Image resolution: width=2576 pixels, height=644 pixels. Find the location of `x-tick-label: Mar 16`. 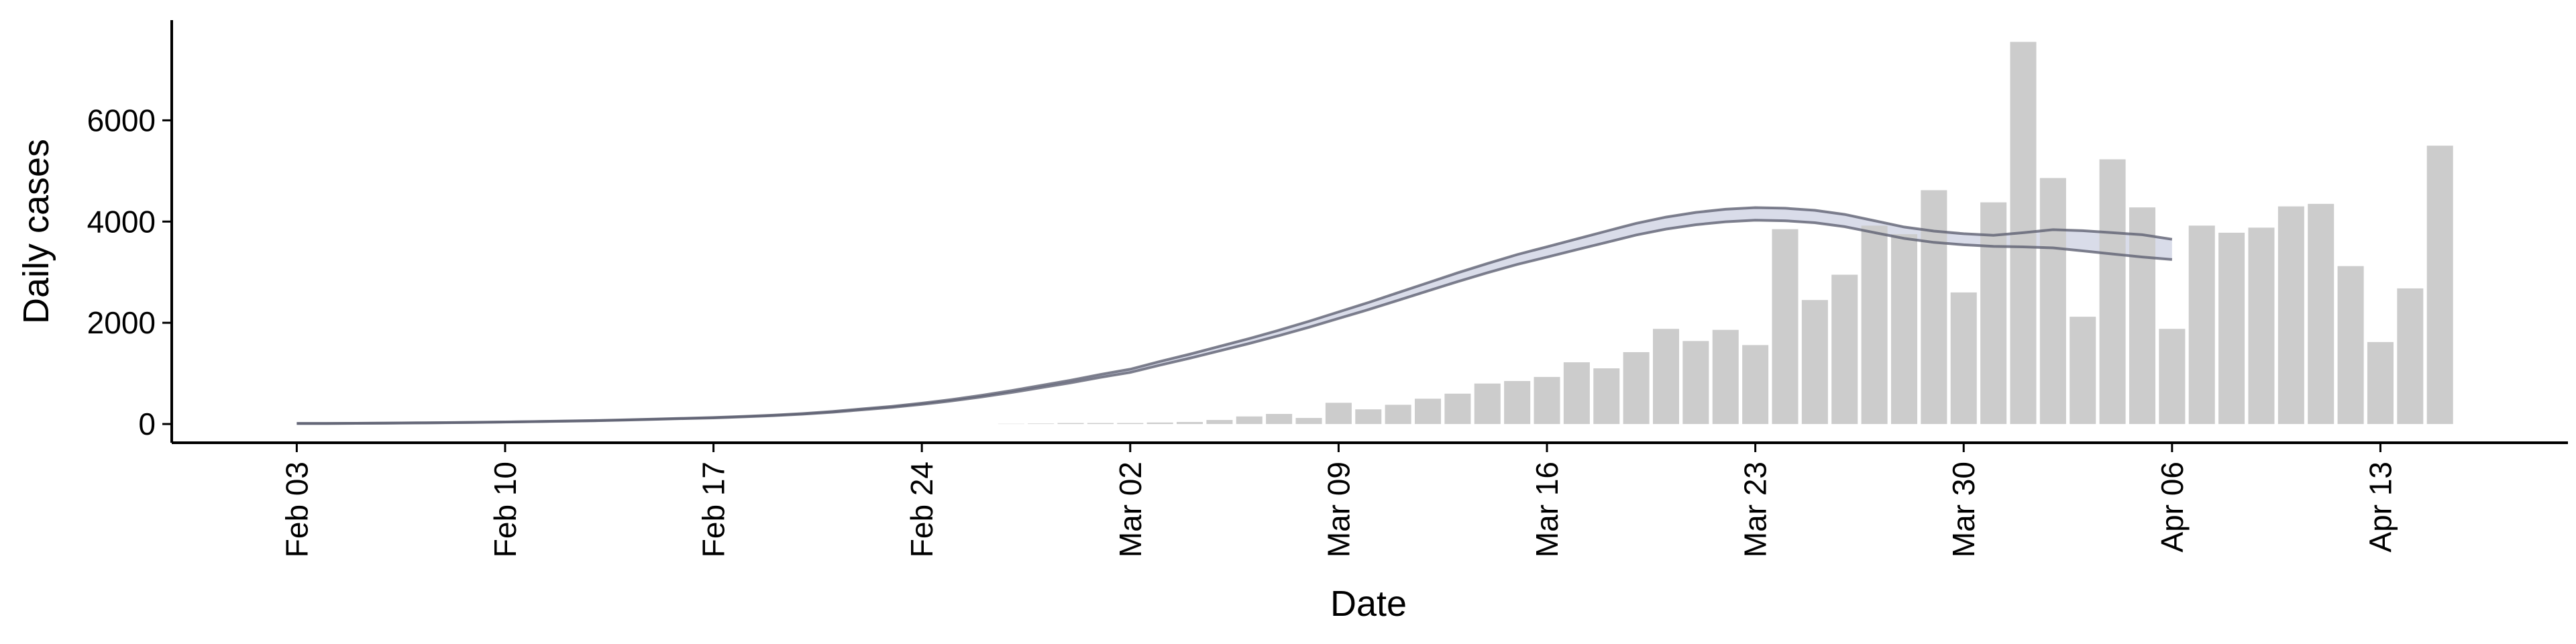

x-tick-label: Mar 16 is located at coordinates (1546, 509).